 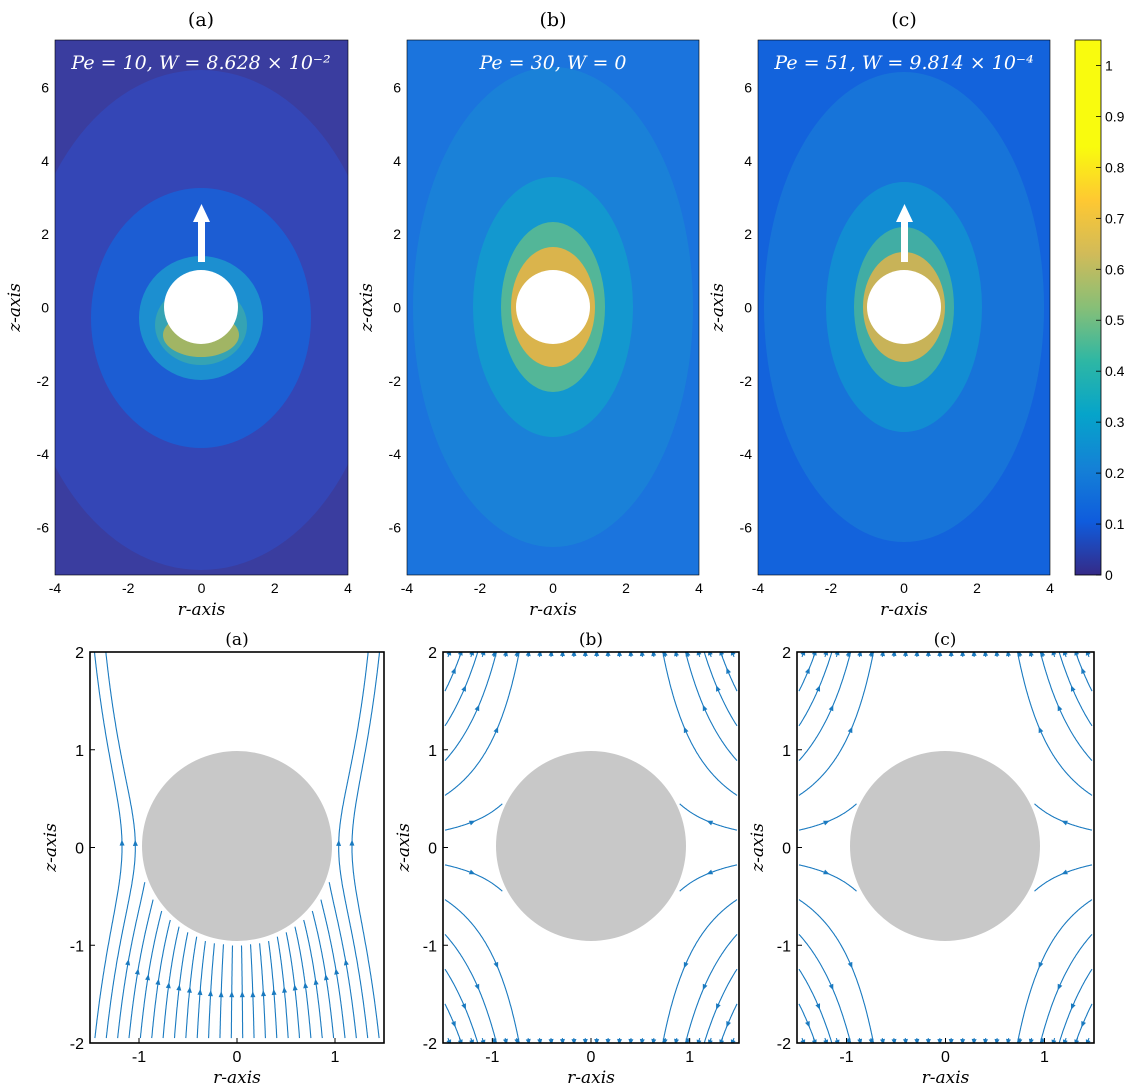 I want to click on streamlines-c, so click(x=945, y=847).